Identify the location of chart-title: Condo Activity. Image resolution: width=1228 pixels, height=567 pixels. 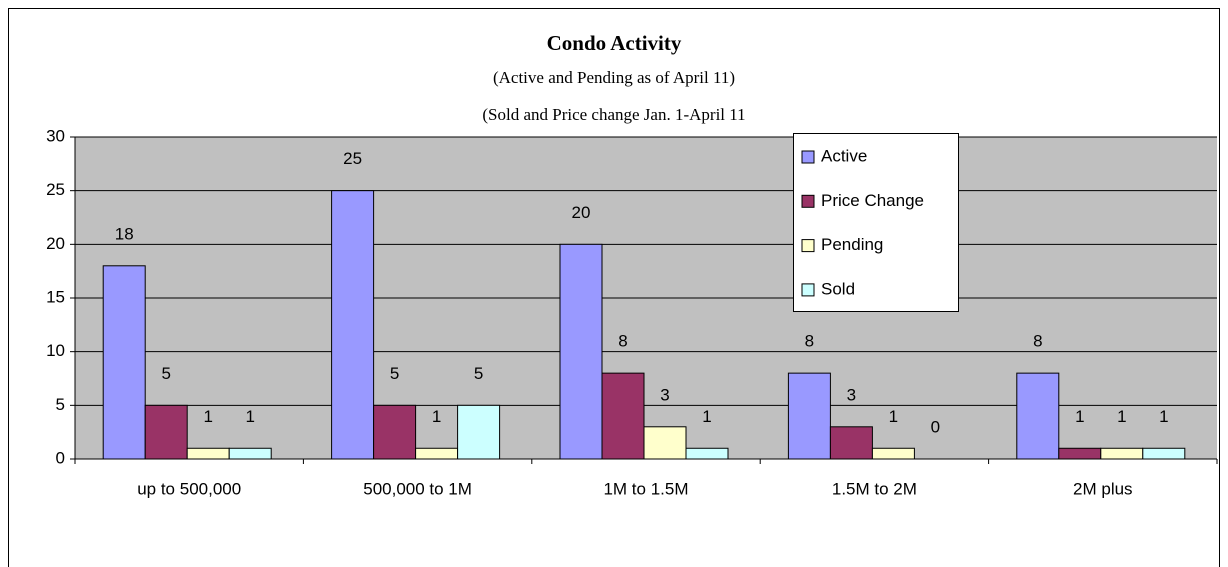
(614, 43).